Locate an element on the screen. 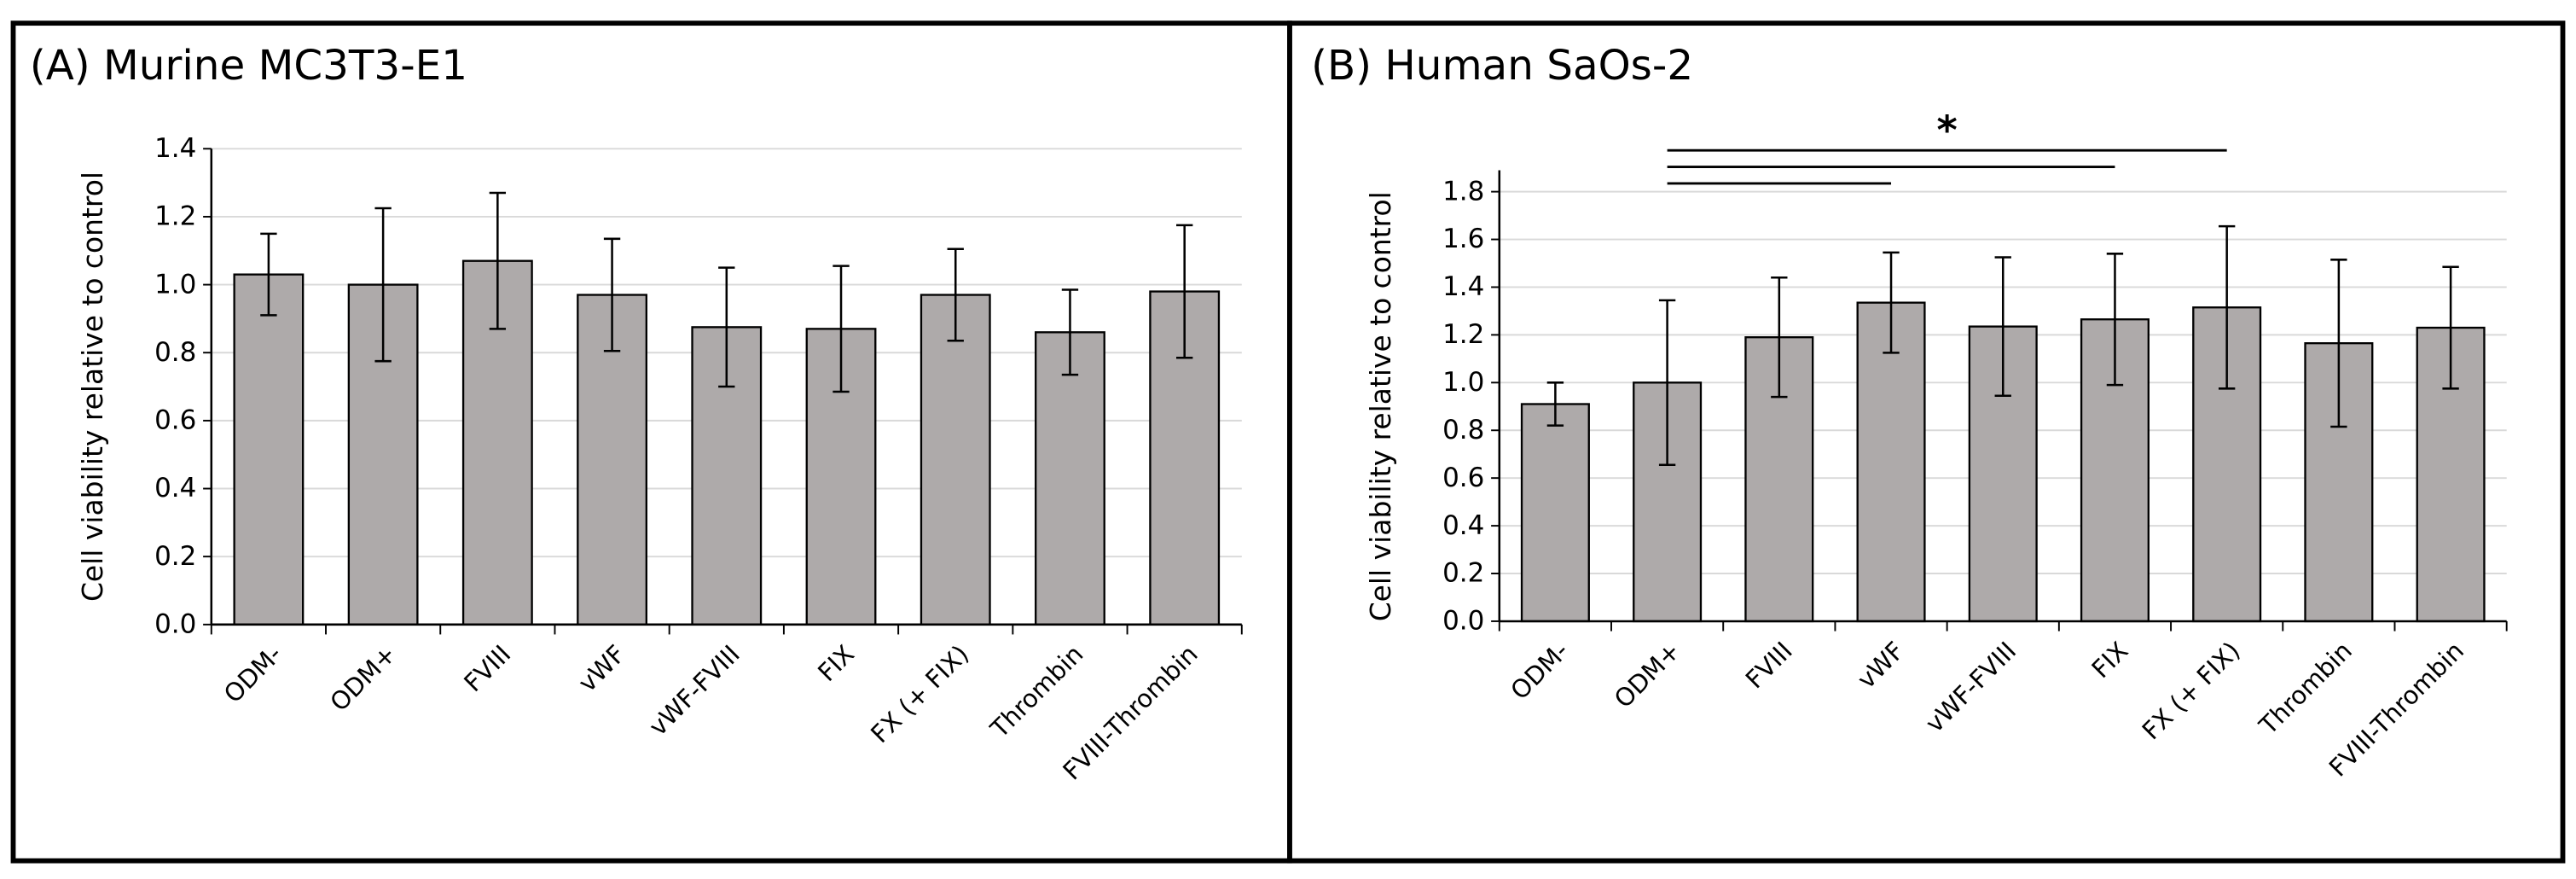 This screenshot has height=879, width=2576. y-tick-label: 1.8 is located at coordinates (1463, 191).